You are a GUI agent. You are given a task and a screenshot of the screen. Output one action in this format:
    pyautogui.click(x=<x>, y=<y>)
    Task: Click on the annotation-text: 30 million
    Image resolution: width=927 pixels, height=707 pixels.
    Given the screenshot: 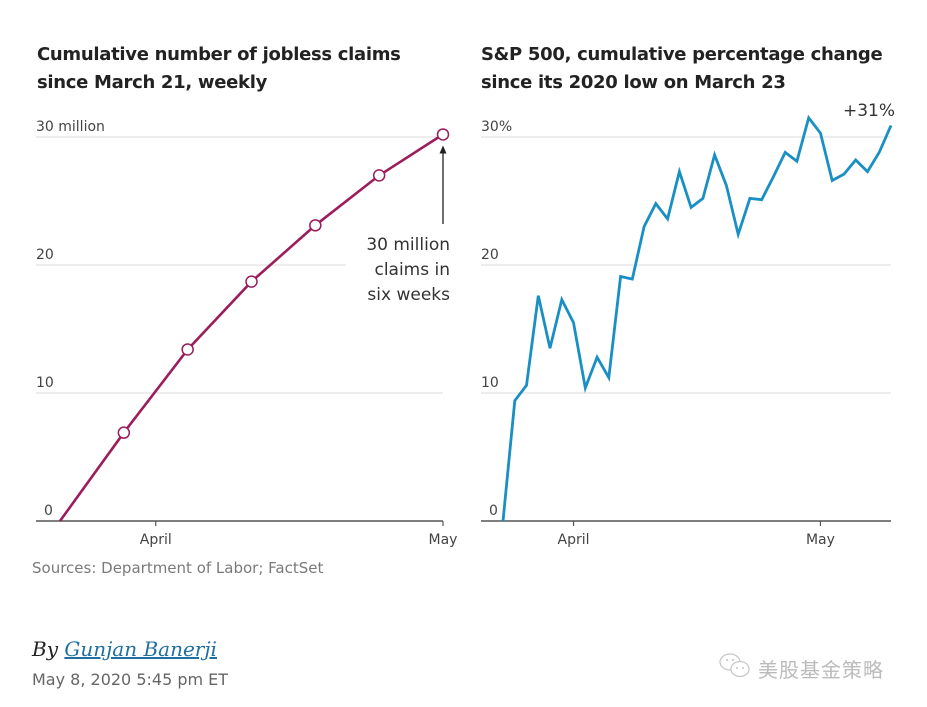 What is the action you would take?
    pyautogui.click(x=408, y=245)
    